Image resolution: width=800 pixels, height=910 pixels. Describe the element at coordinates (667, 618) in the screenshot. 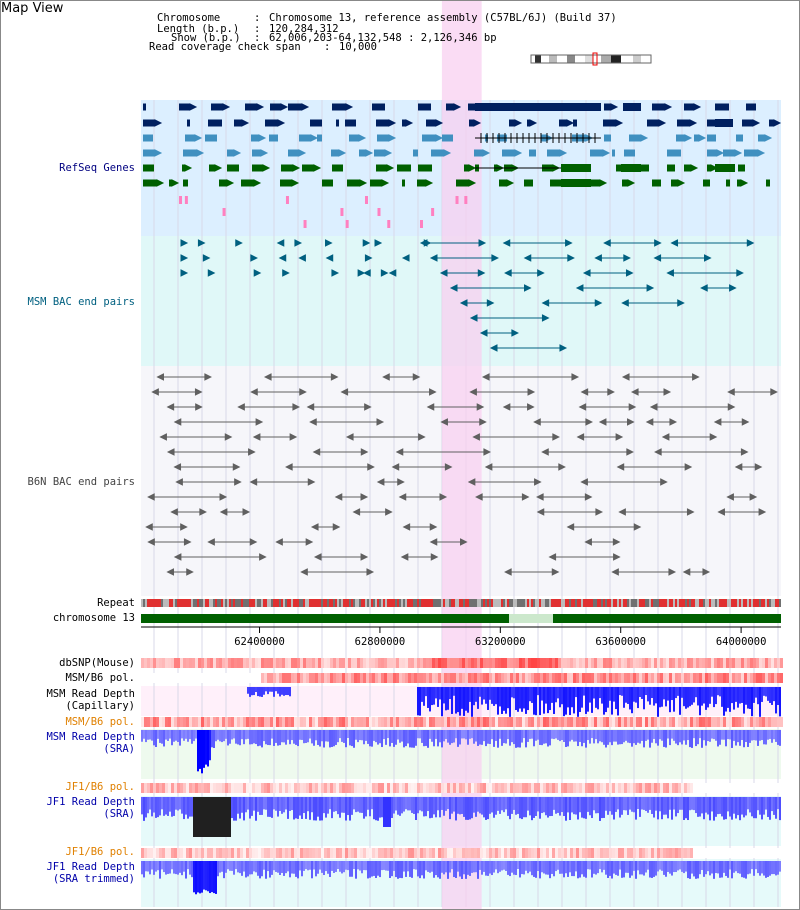

I see `chromosome-bar-segment` at that location.